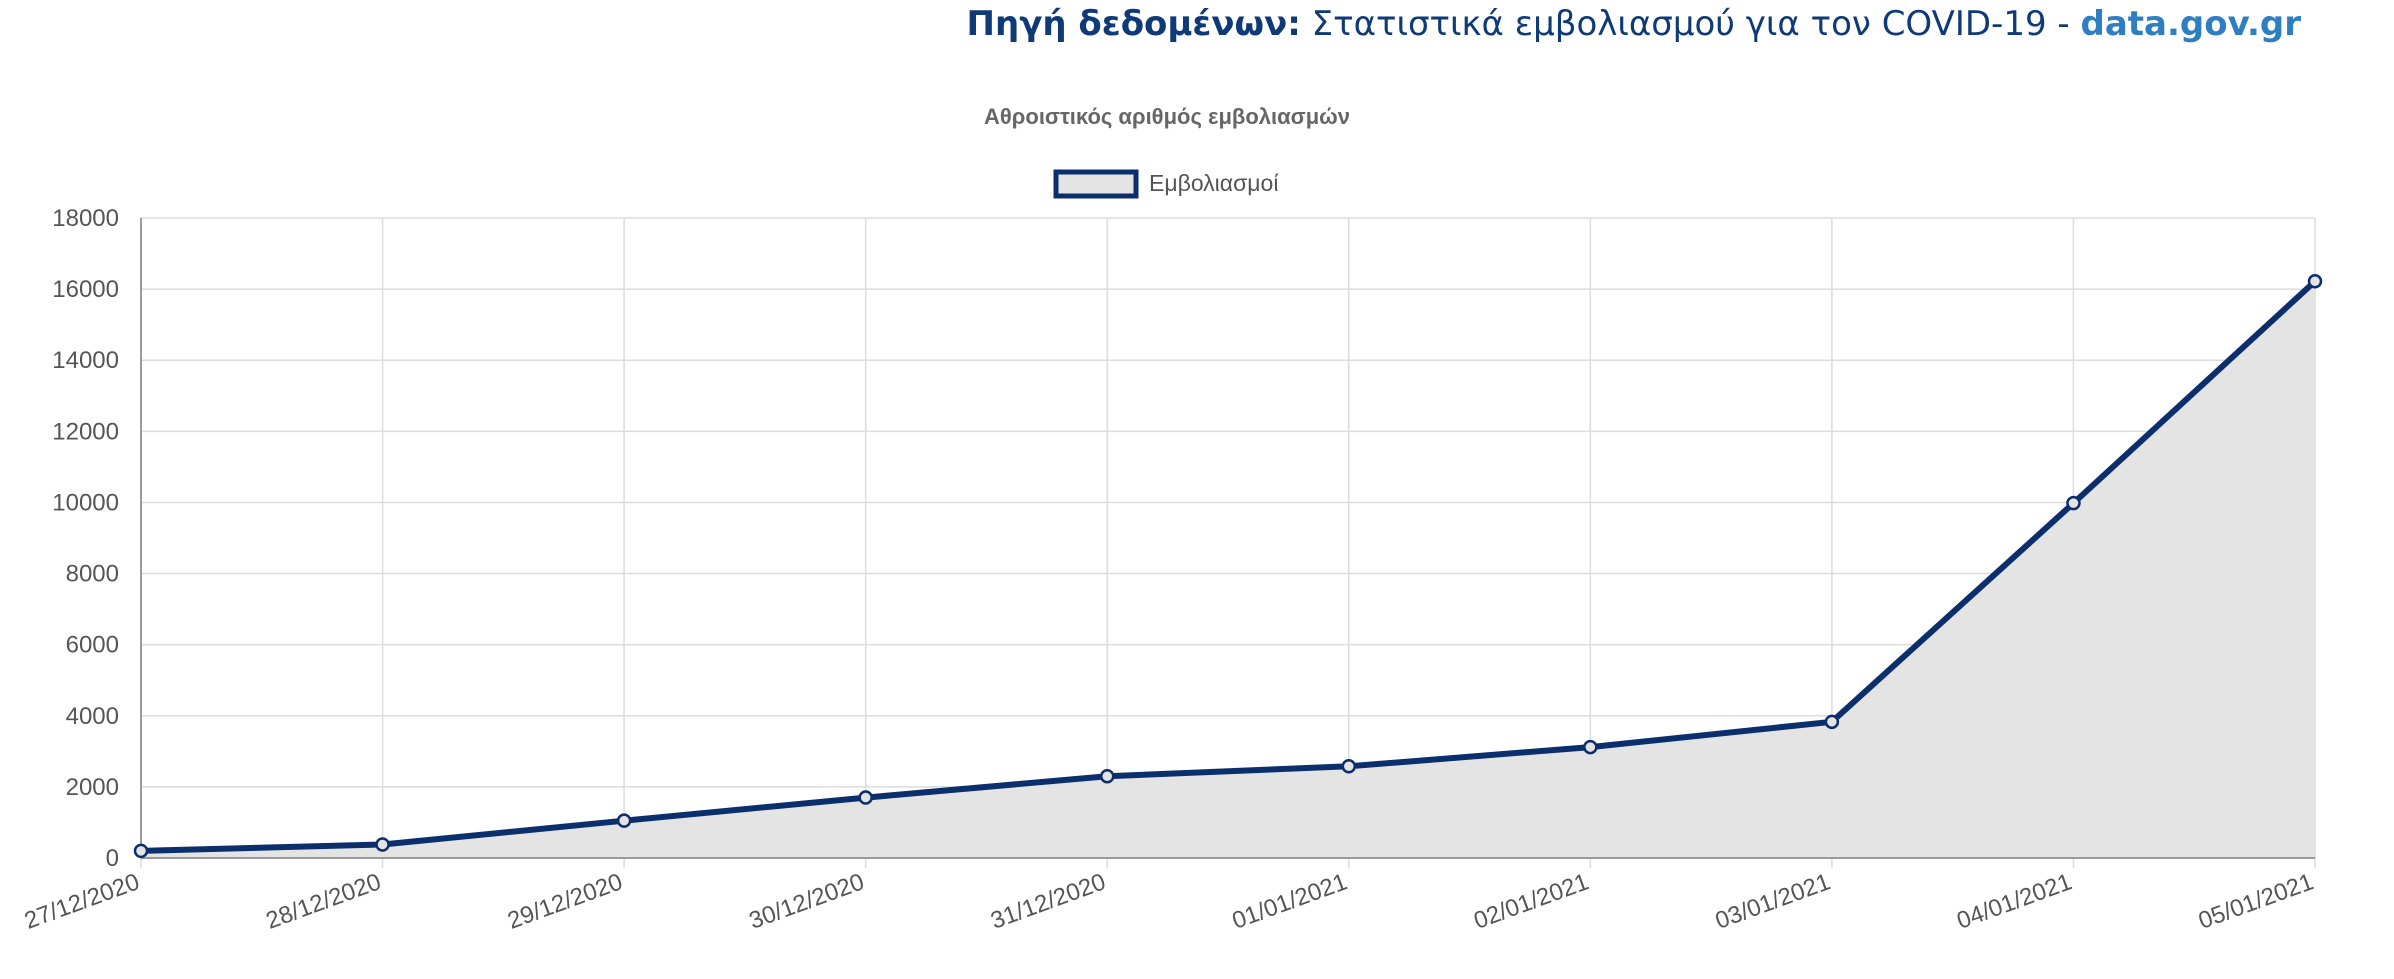  What do you see at coordinates (2190, 24) in the screenshot?
I see `data-source-link: data.gov.gr` at bounding box center [2190, 24].